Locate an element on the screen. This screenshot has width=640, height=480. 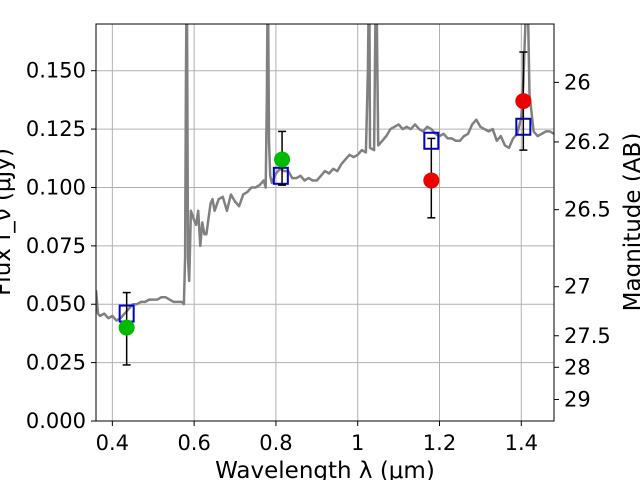
right-tick-label: 26.5 is located at coordinates (587, 210).